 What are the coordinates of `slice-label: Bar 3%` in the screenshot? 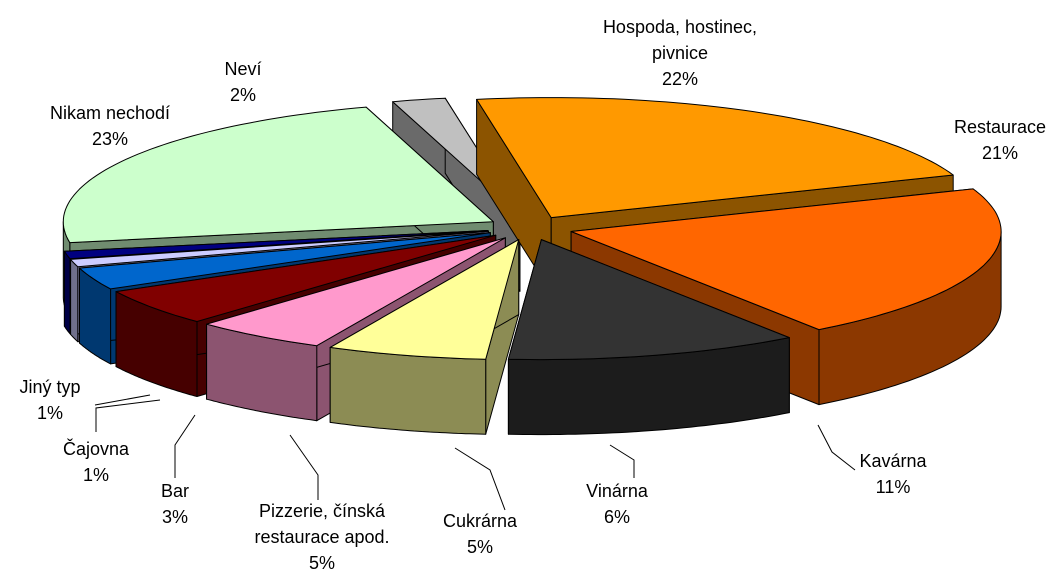 It's located at (175, 504).